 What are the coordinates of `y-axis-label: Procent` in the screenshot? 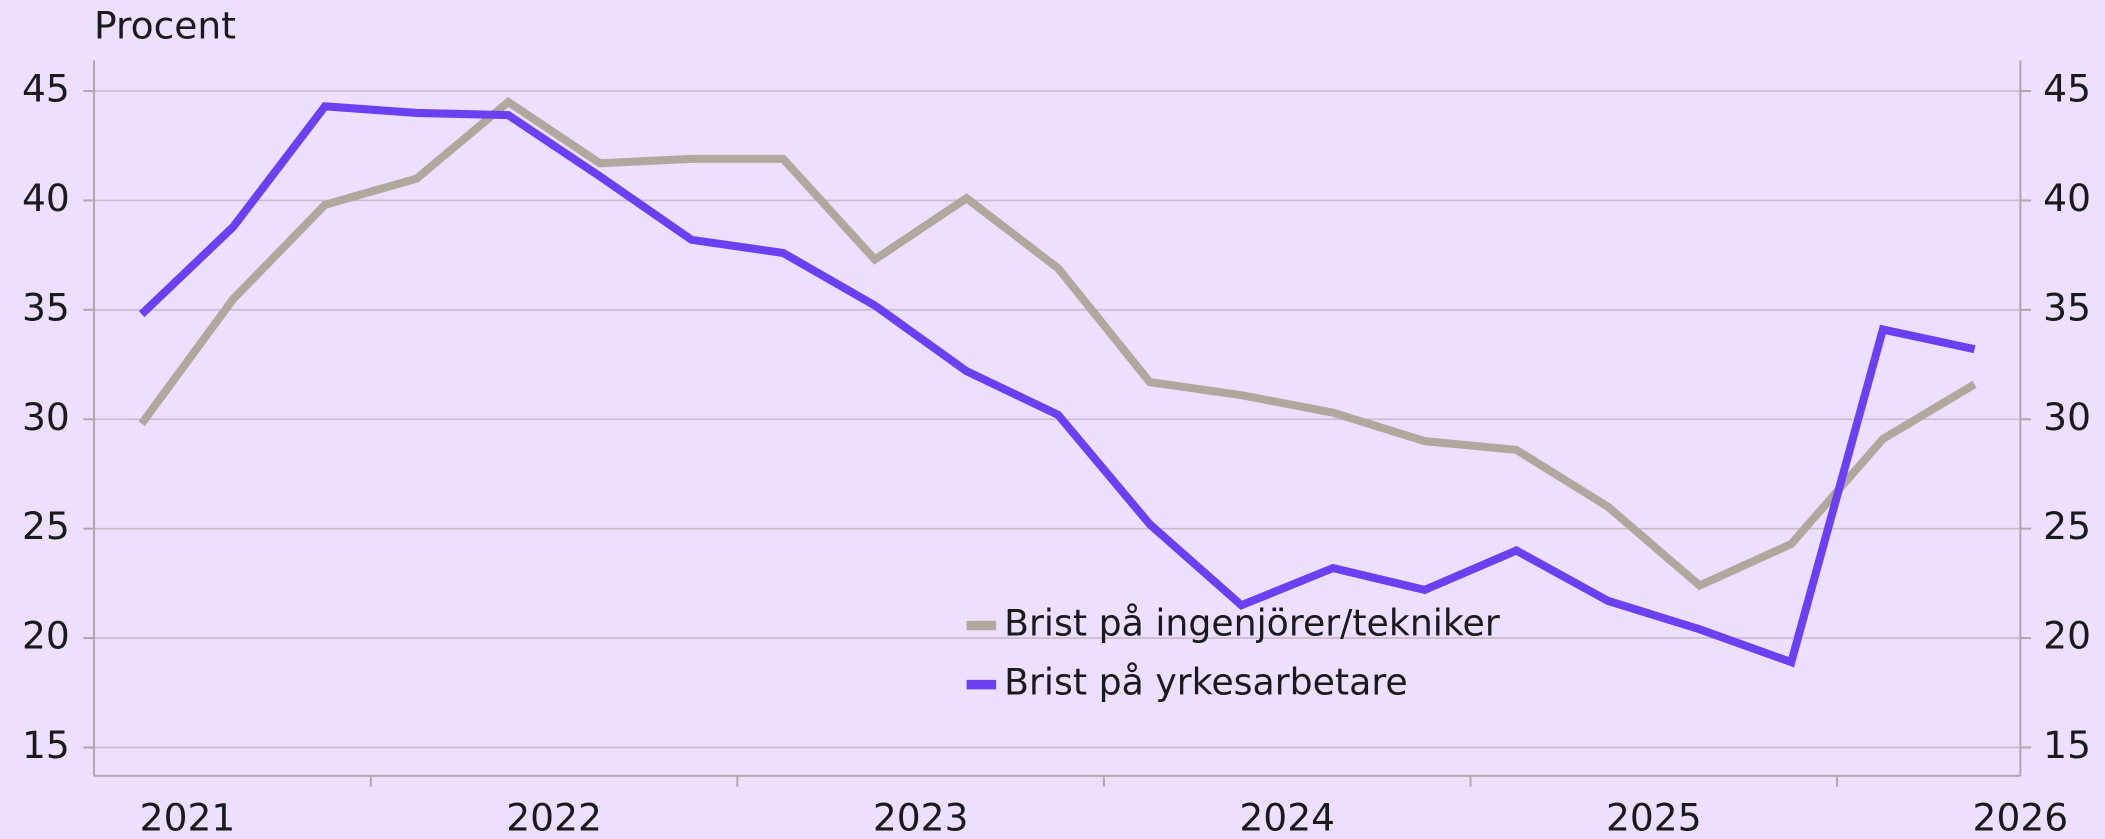 It's located at (165, 26).